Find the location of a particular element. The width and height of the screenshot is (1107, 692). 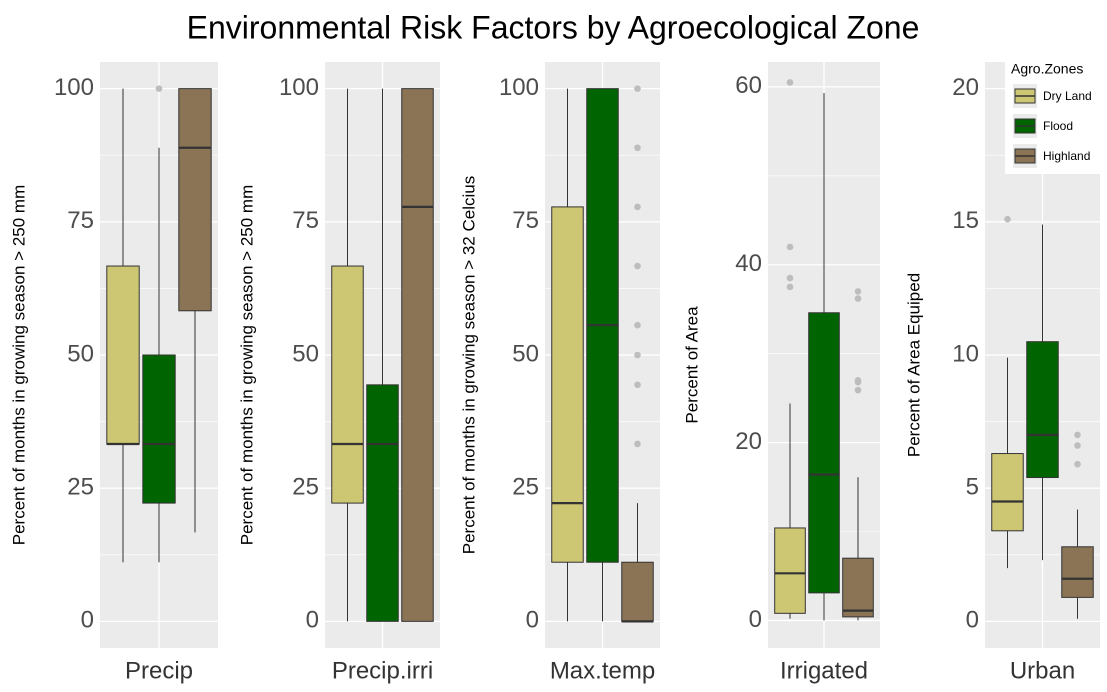

x-tick-label: Urban is located at coordinates (1042, 670).